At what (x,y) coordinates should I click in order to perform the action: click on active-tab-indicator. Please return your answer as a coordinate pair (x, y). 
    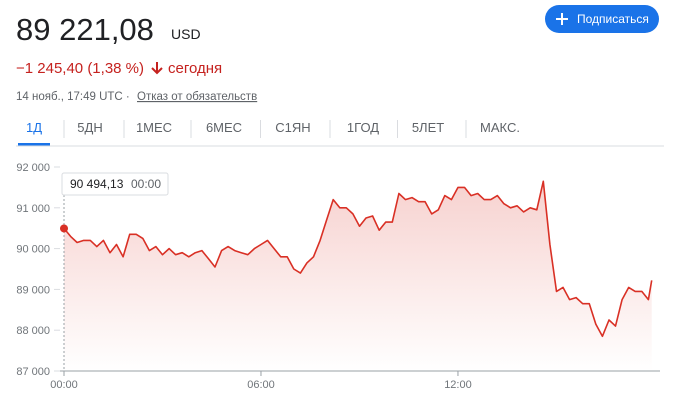
    Looking at the image, I should click on (34, 144).